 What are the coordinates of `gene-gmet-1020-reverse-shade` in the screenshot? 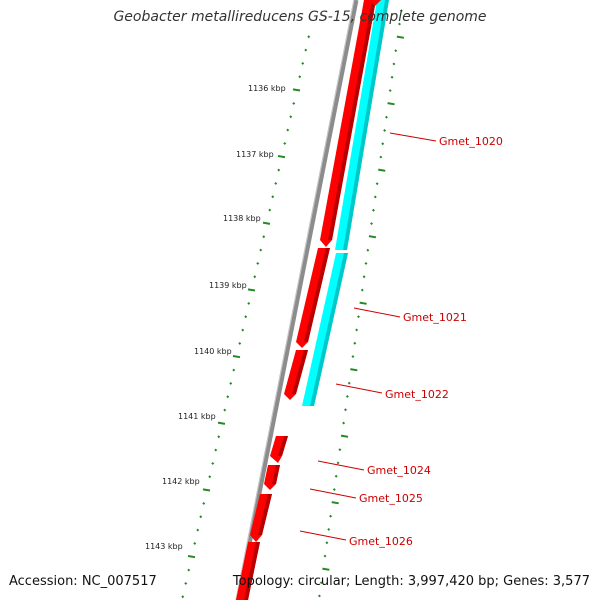 It's located at (366, 125).